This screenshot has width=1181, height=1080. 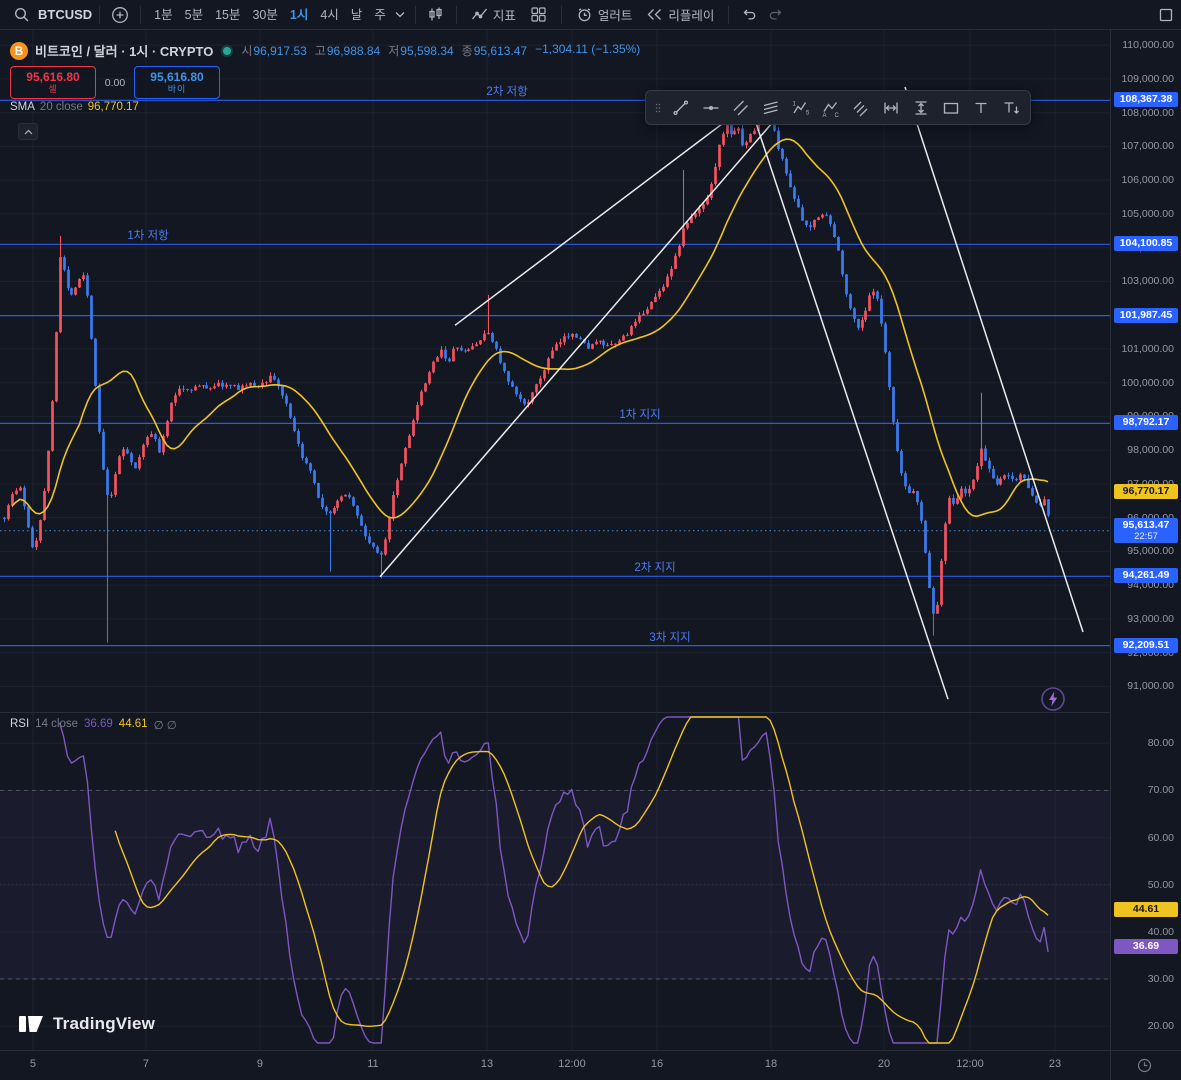 What do you see at coordinates (670, 637) in the screenshot?
I see `level-label: 3차 지지` at bounding box center [670, 637].